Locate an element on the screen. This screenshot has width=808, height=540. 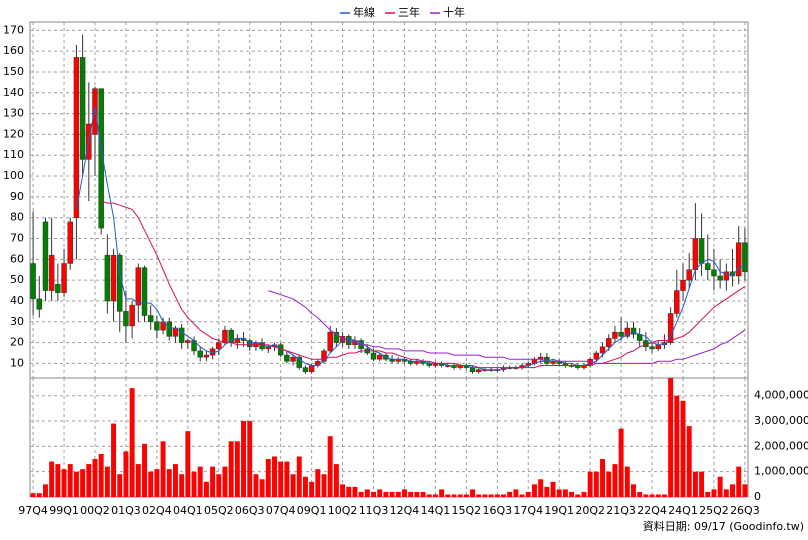
y2-tick-label: 0 is located at coordinates (757, 496).